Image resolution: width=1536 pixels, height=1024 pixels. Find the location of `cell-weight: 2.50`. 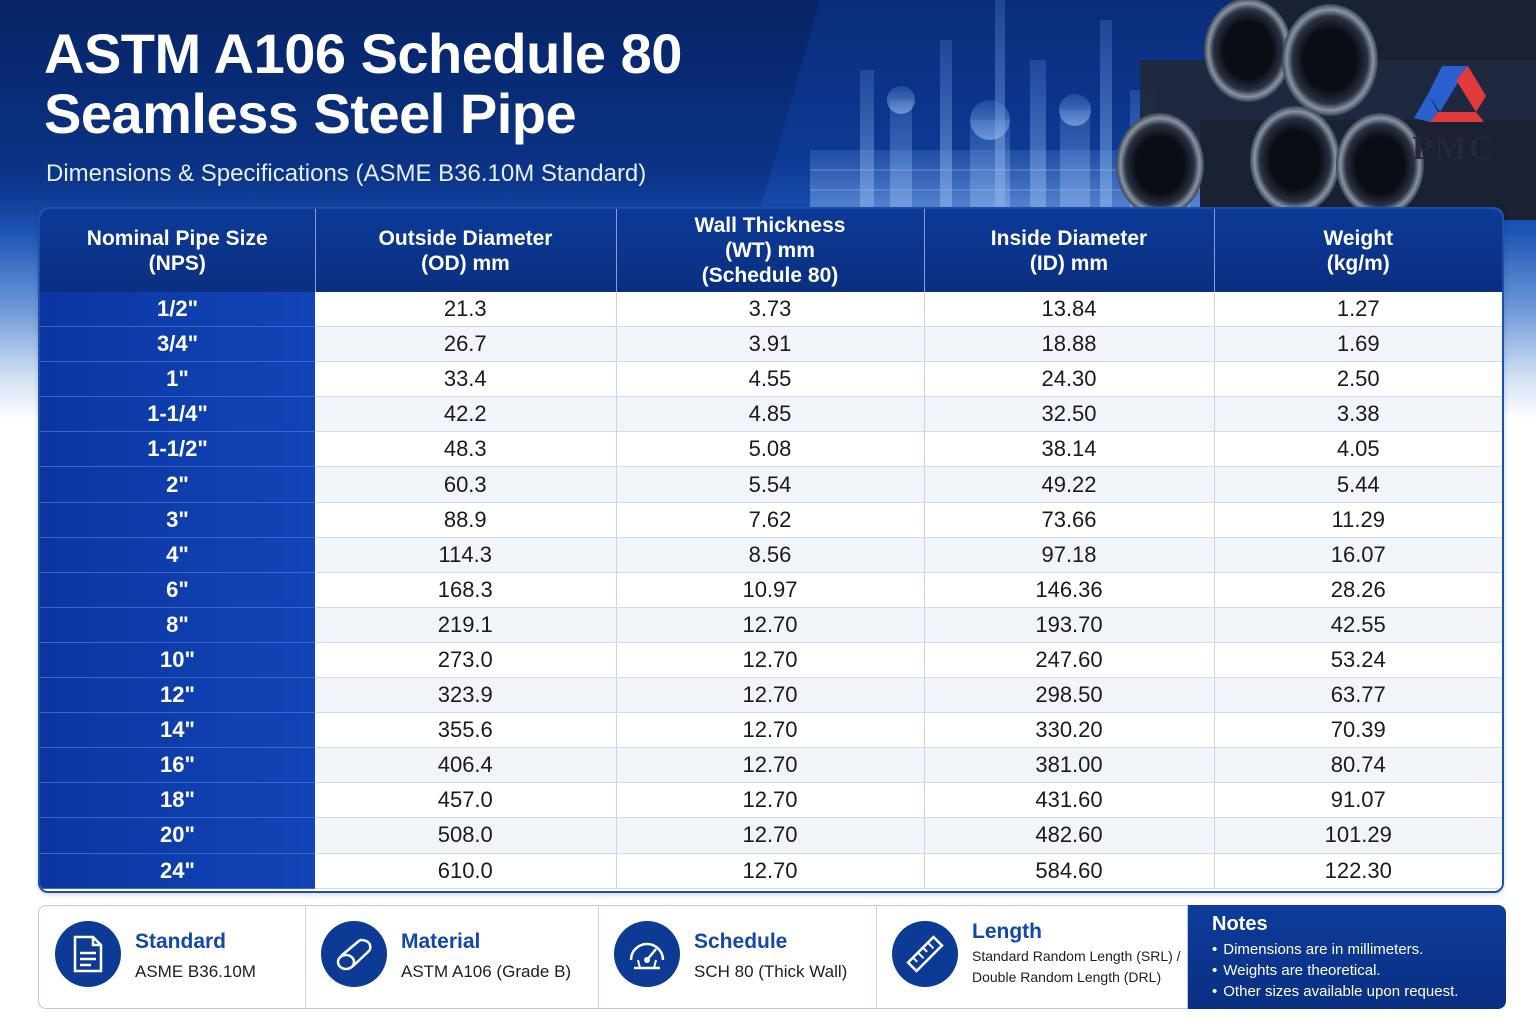

cell-weight: 2.50 is located at coordinates (1358, 379).